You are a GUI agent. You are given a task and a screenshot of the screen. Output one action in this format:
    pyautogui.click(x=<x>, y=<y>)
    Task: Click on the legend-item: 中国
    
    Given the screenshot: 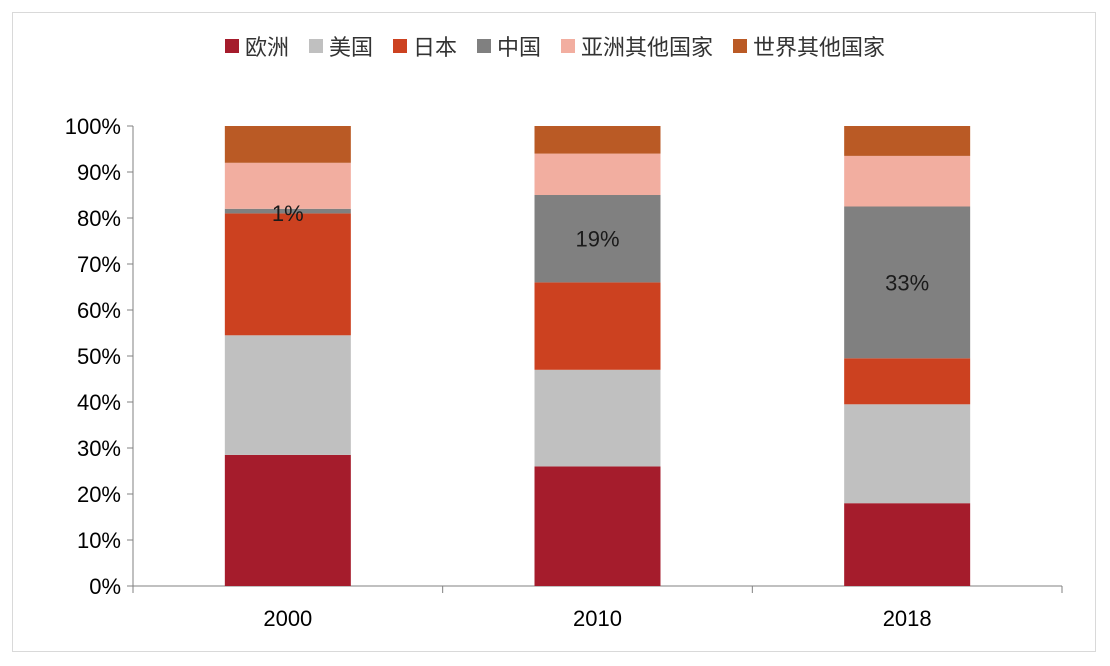 What is the action you would take?
    pyautogui.click(x=509, y=46)
    